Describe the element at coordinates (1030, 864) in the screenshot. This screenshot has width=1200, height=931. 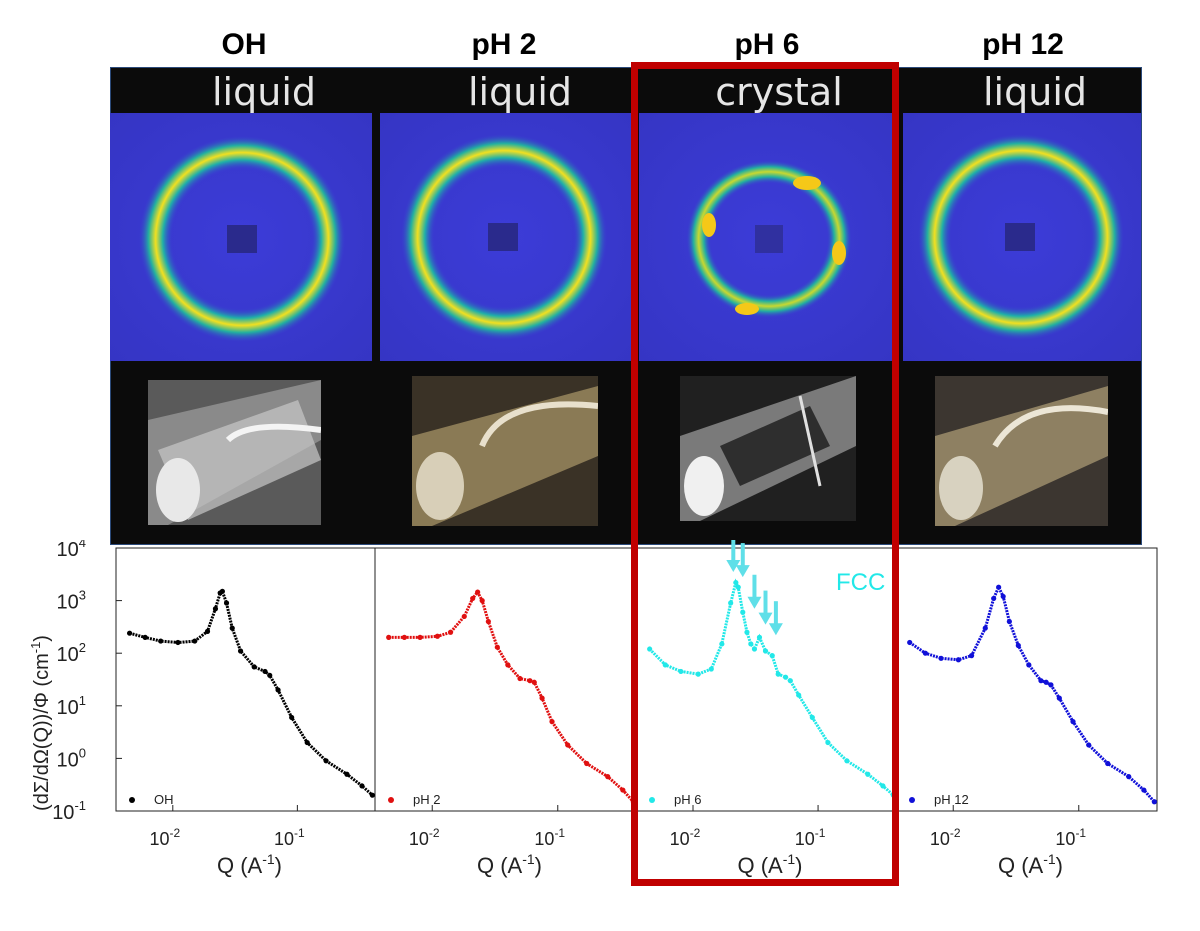
I see `x-axis-label: Q (A-1)` at that location.